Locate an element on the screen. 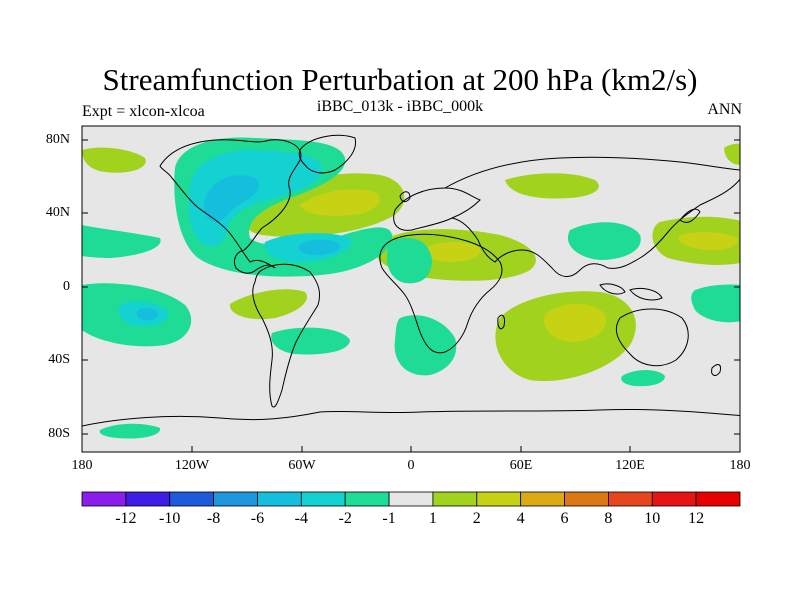  lat-tick-label: 40N is located at coordinates (57, 212).